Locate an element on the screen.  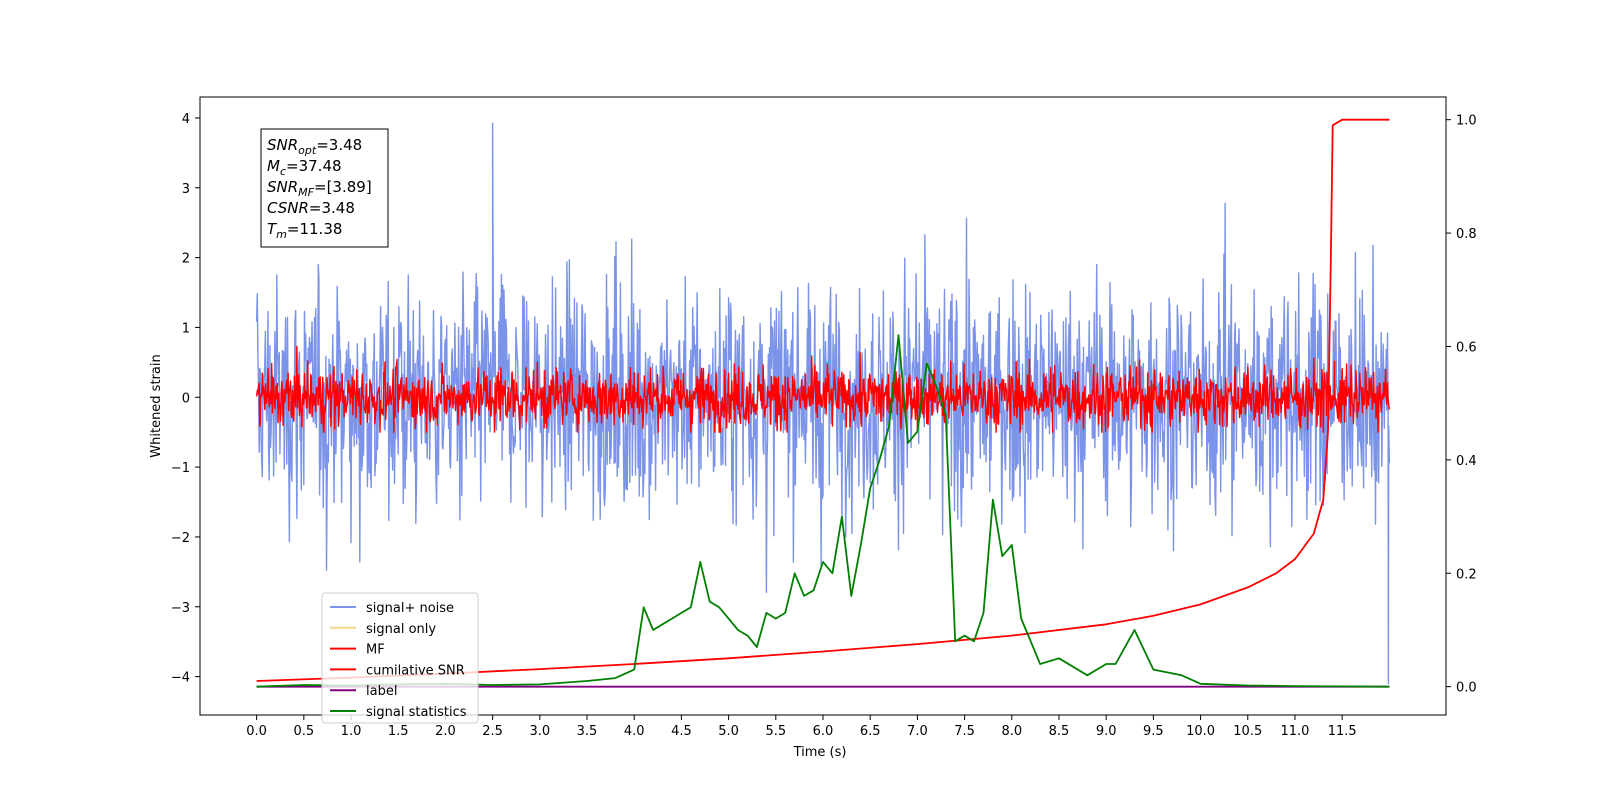
x-tick-label: 4.5 is located at coordinates (681, 731).